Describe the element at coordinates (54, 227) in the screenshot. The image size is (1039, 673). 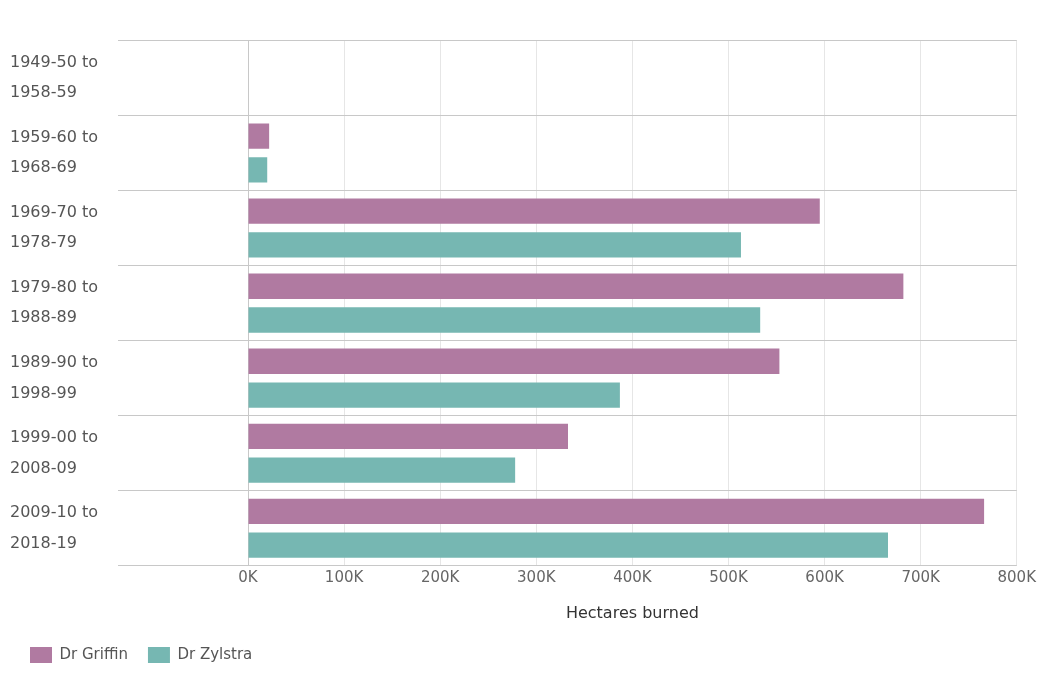
I see `y-tick-label: 1969-70 to 1978-79` at that location.